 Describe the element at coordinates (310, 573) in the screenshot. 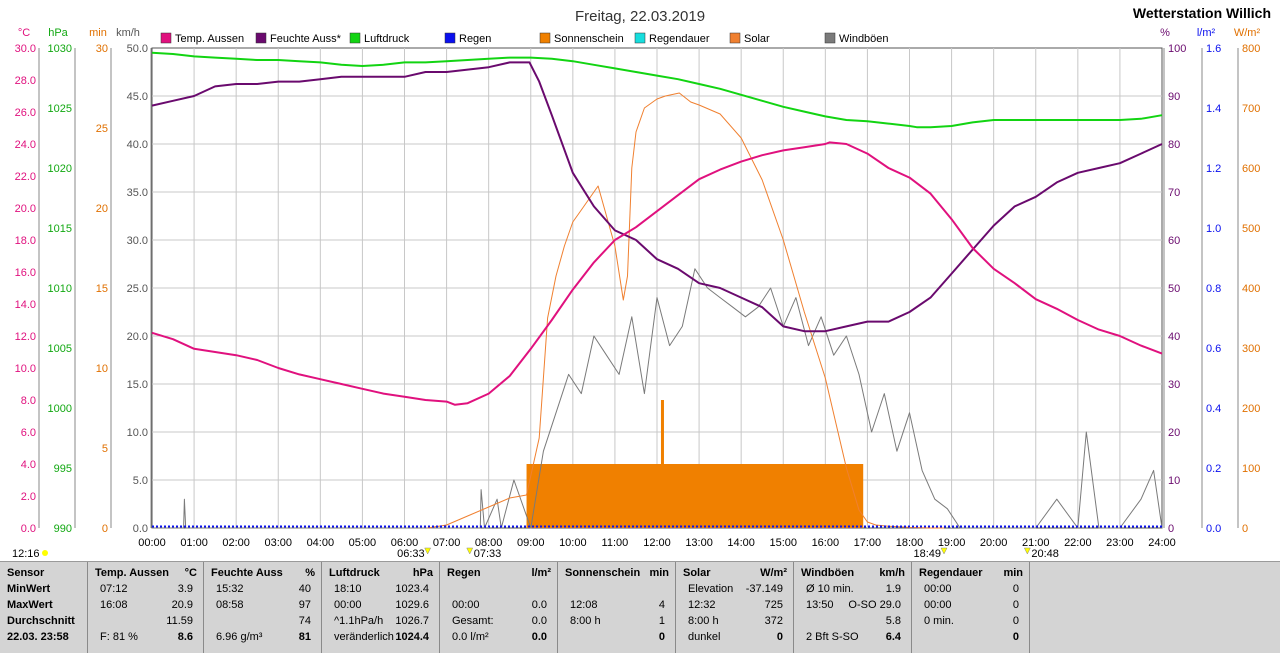

I see `table-unit: %` at that location.